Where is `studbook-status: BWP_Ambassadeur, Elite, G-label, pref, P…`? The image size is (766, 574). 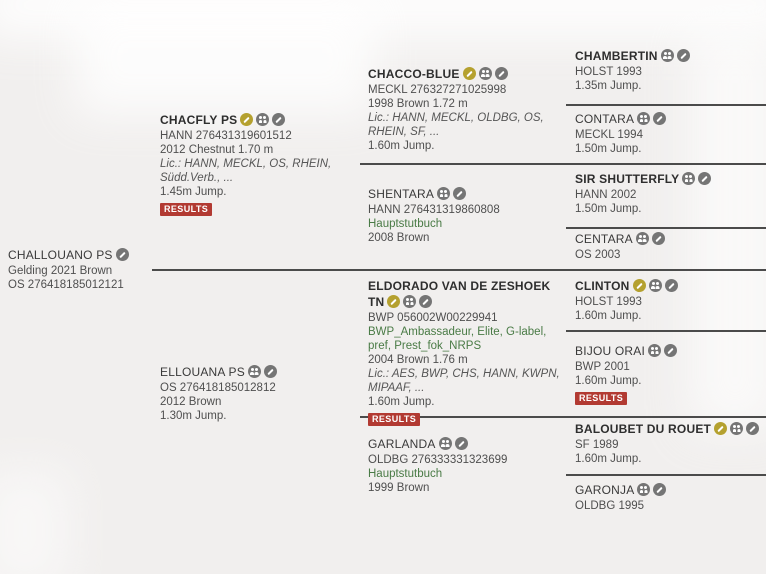 studbook-status: BWP_Ambassadeur, Elite, G-label, pref, P… is located at coordinates (457, 339).